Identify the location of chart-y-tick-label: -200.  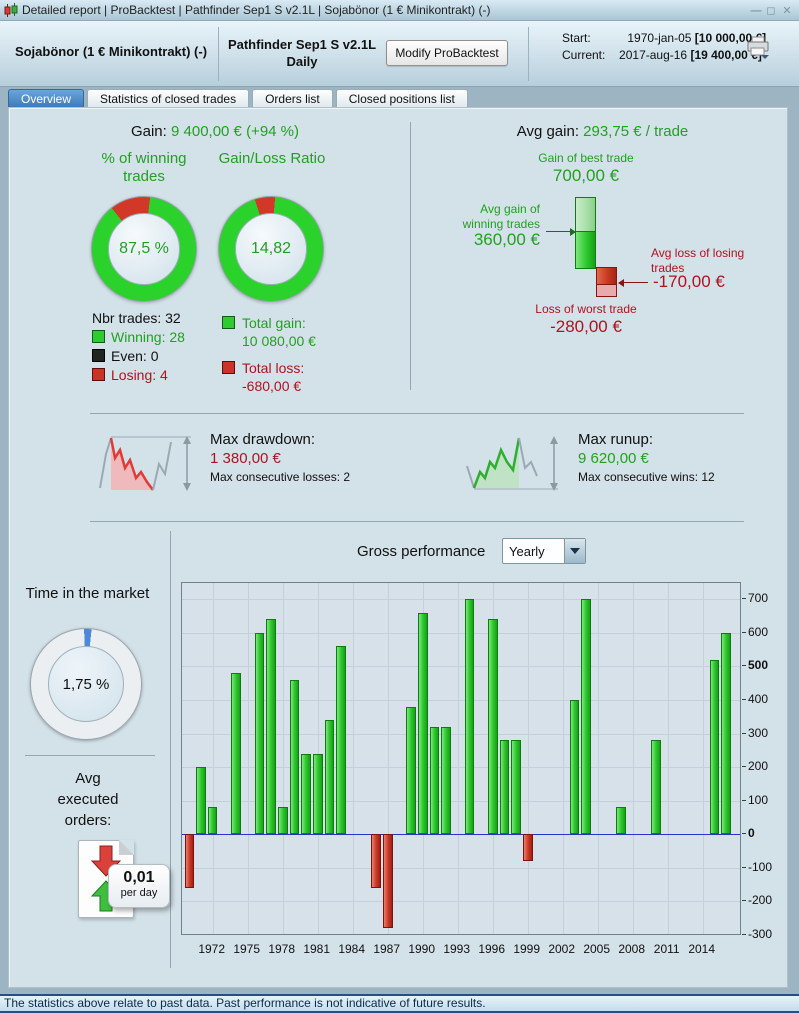
(760, 900).